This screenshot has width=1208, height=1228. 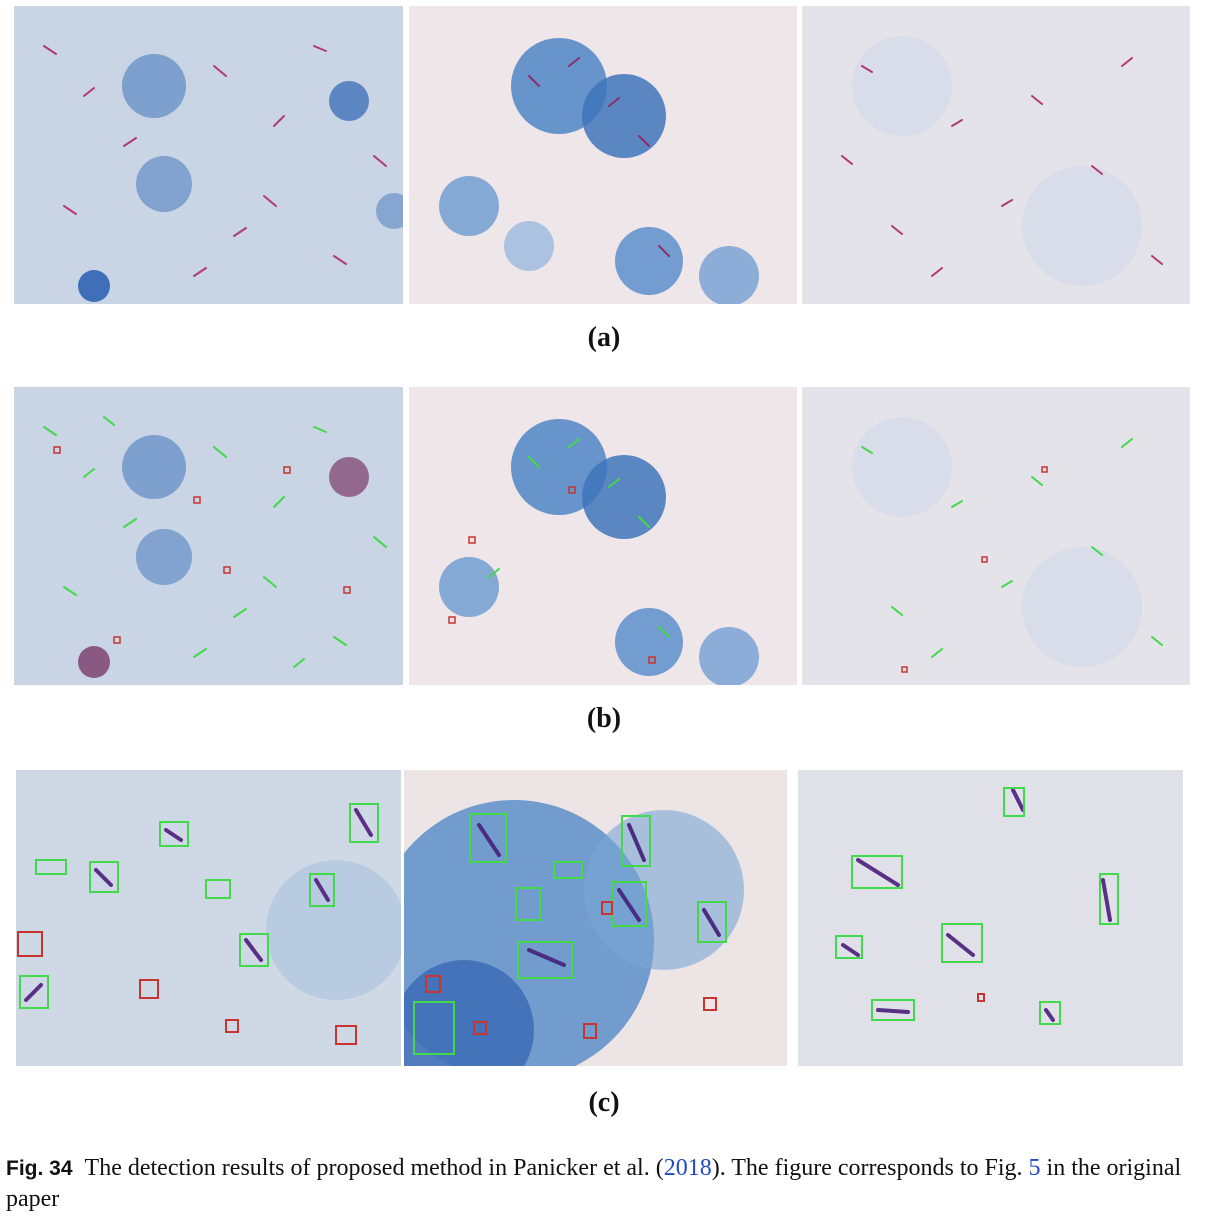 I want to click on image-b1, so click(x=208, y=536).